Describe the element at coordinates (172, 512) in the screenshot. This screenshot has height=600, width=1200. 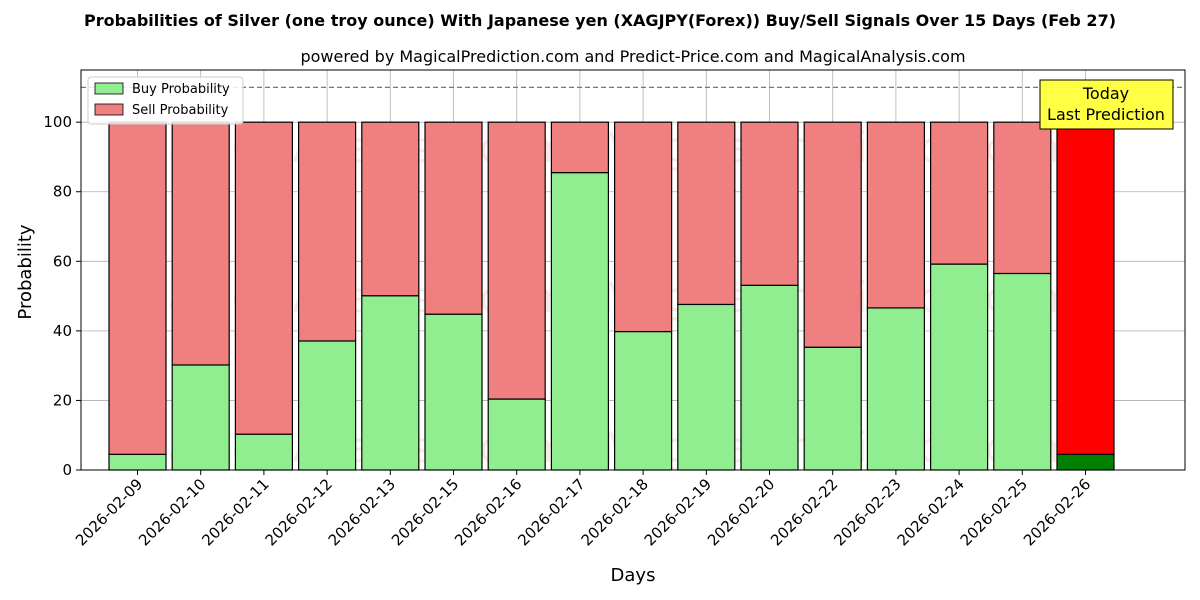
I see `x-tick-label: 2026-02-10` at that location.